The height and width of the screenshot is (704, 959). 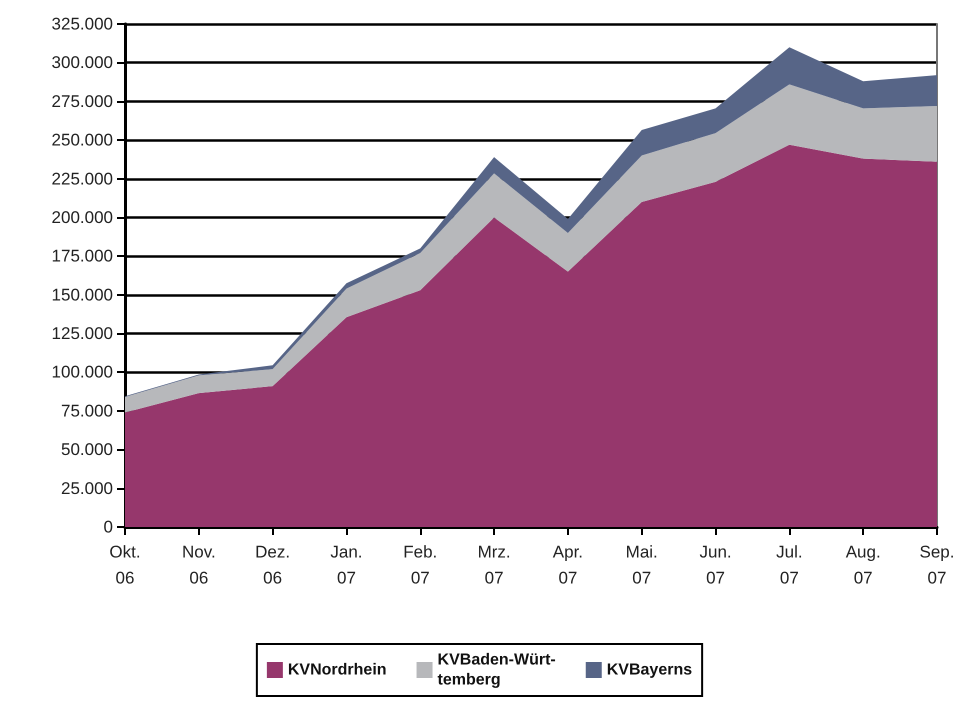 I want to click on y-tick-label: 100.000, so click(x=82, y=372).